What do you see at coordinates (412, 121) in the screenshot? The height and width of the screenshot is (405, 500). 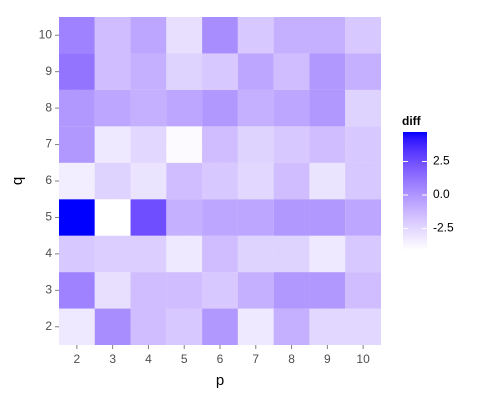 I see `legend-title: diff` at bounding box center [412, 121].